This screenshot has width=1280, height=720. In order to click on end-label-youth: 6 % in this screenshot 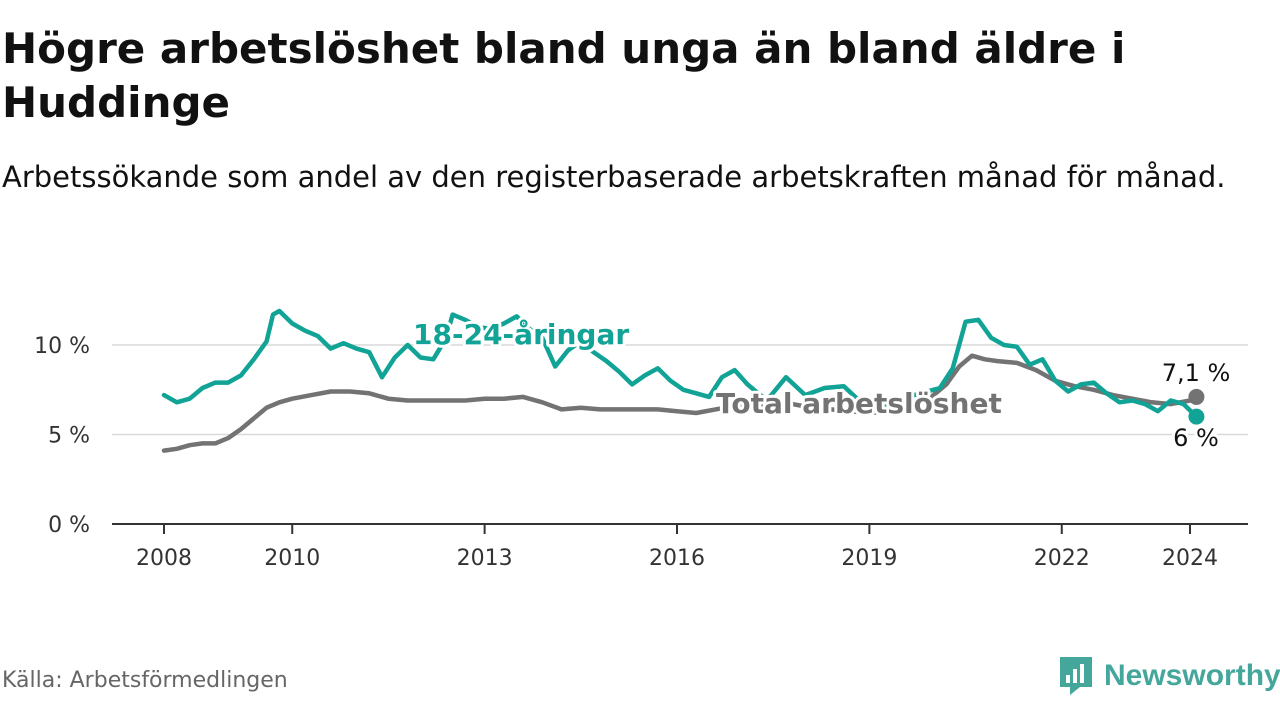, I will do `click(1196, 438)`.